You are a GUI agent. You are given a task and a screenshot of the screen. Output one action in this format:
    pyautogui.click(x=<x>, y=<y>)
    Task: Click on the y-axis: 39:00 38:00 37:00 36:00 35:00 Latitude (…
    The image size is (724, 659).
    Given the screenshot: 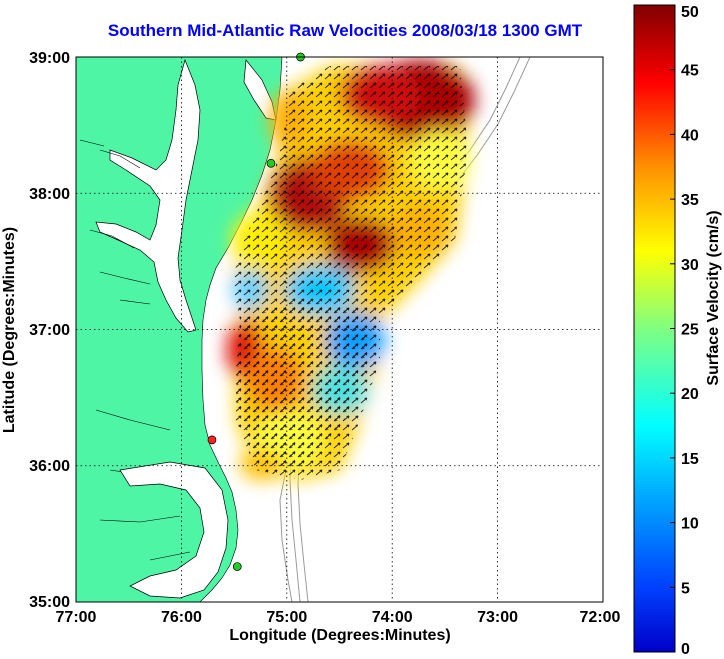 What is the action you would take?
    pyautogui.click(x=35, y=330)
    